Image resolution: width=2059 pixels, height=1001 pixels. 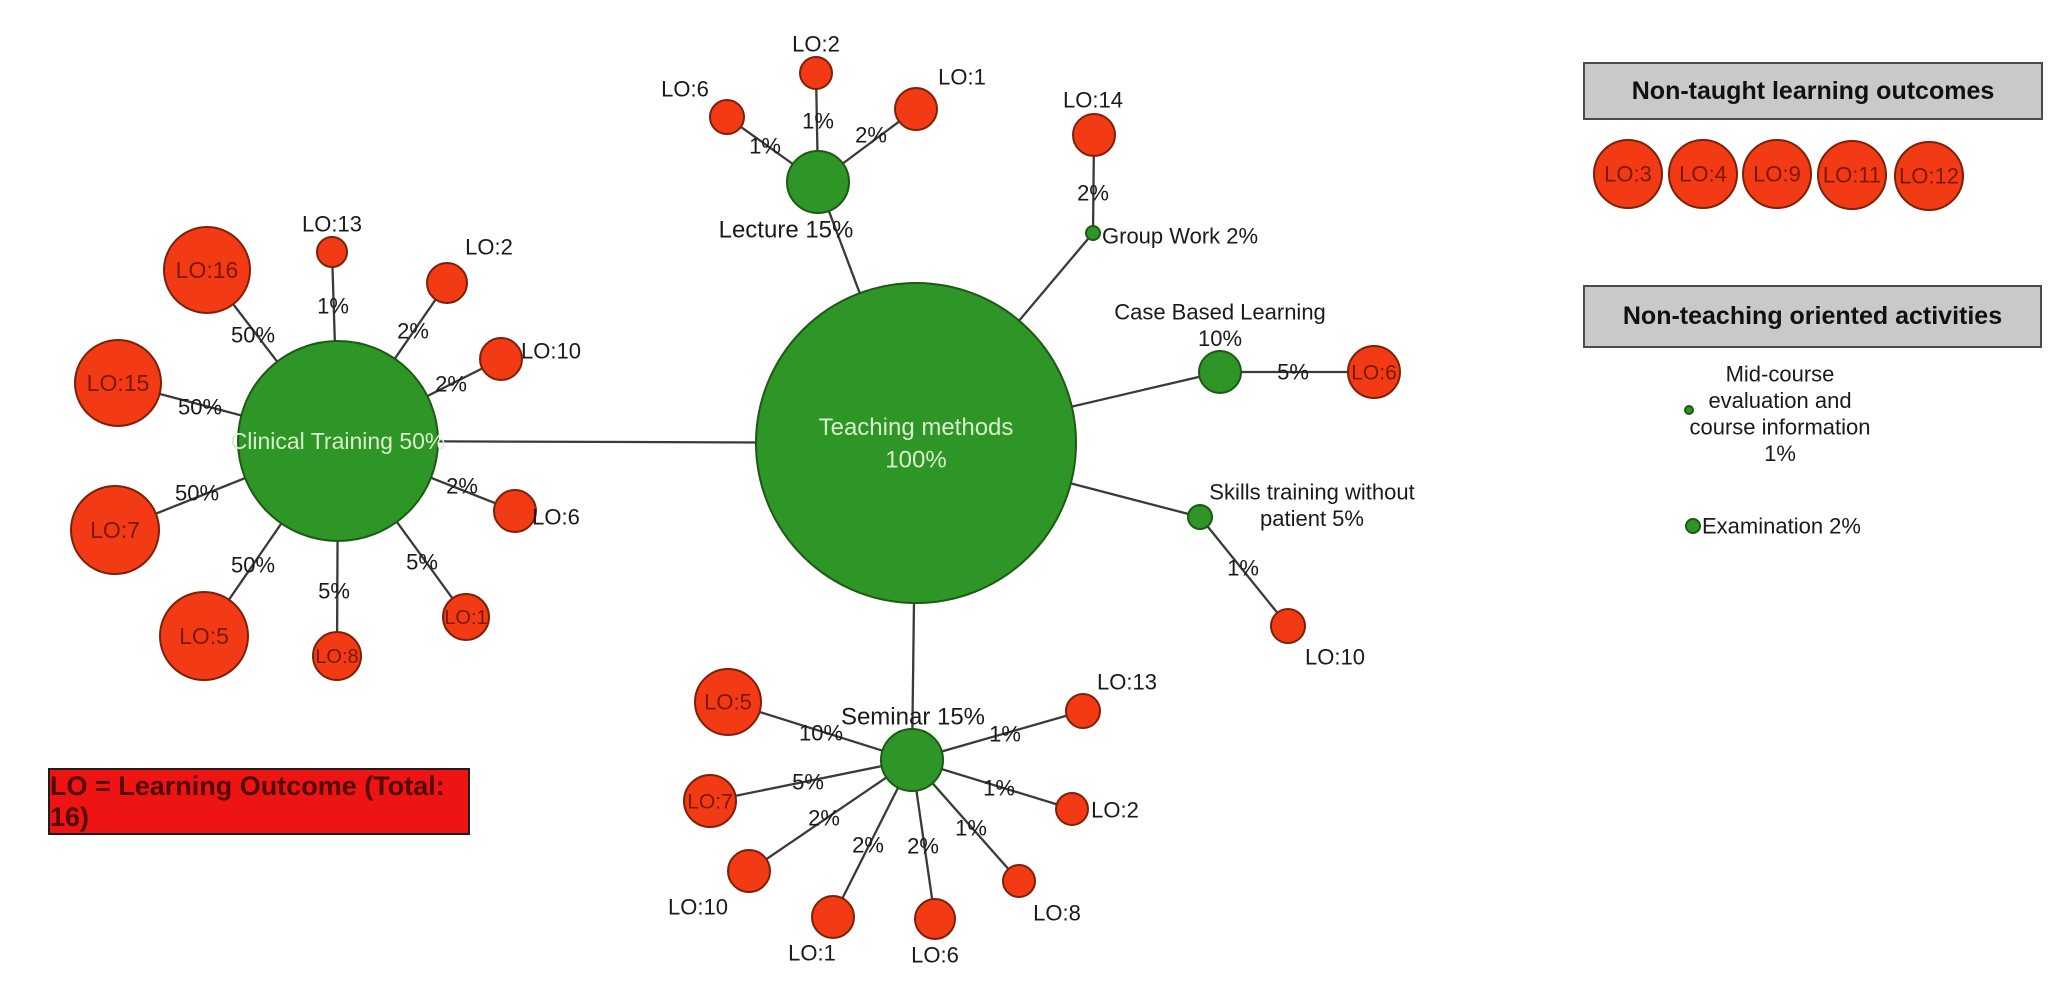 What do you see at coordinates (1093, 100) in the screenshot?
I see `node-g_lo14-label: LO:14` at bounding box center [1093, 100].